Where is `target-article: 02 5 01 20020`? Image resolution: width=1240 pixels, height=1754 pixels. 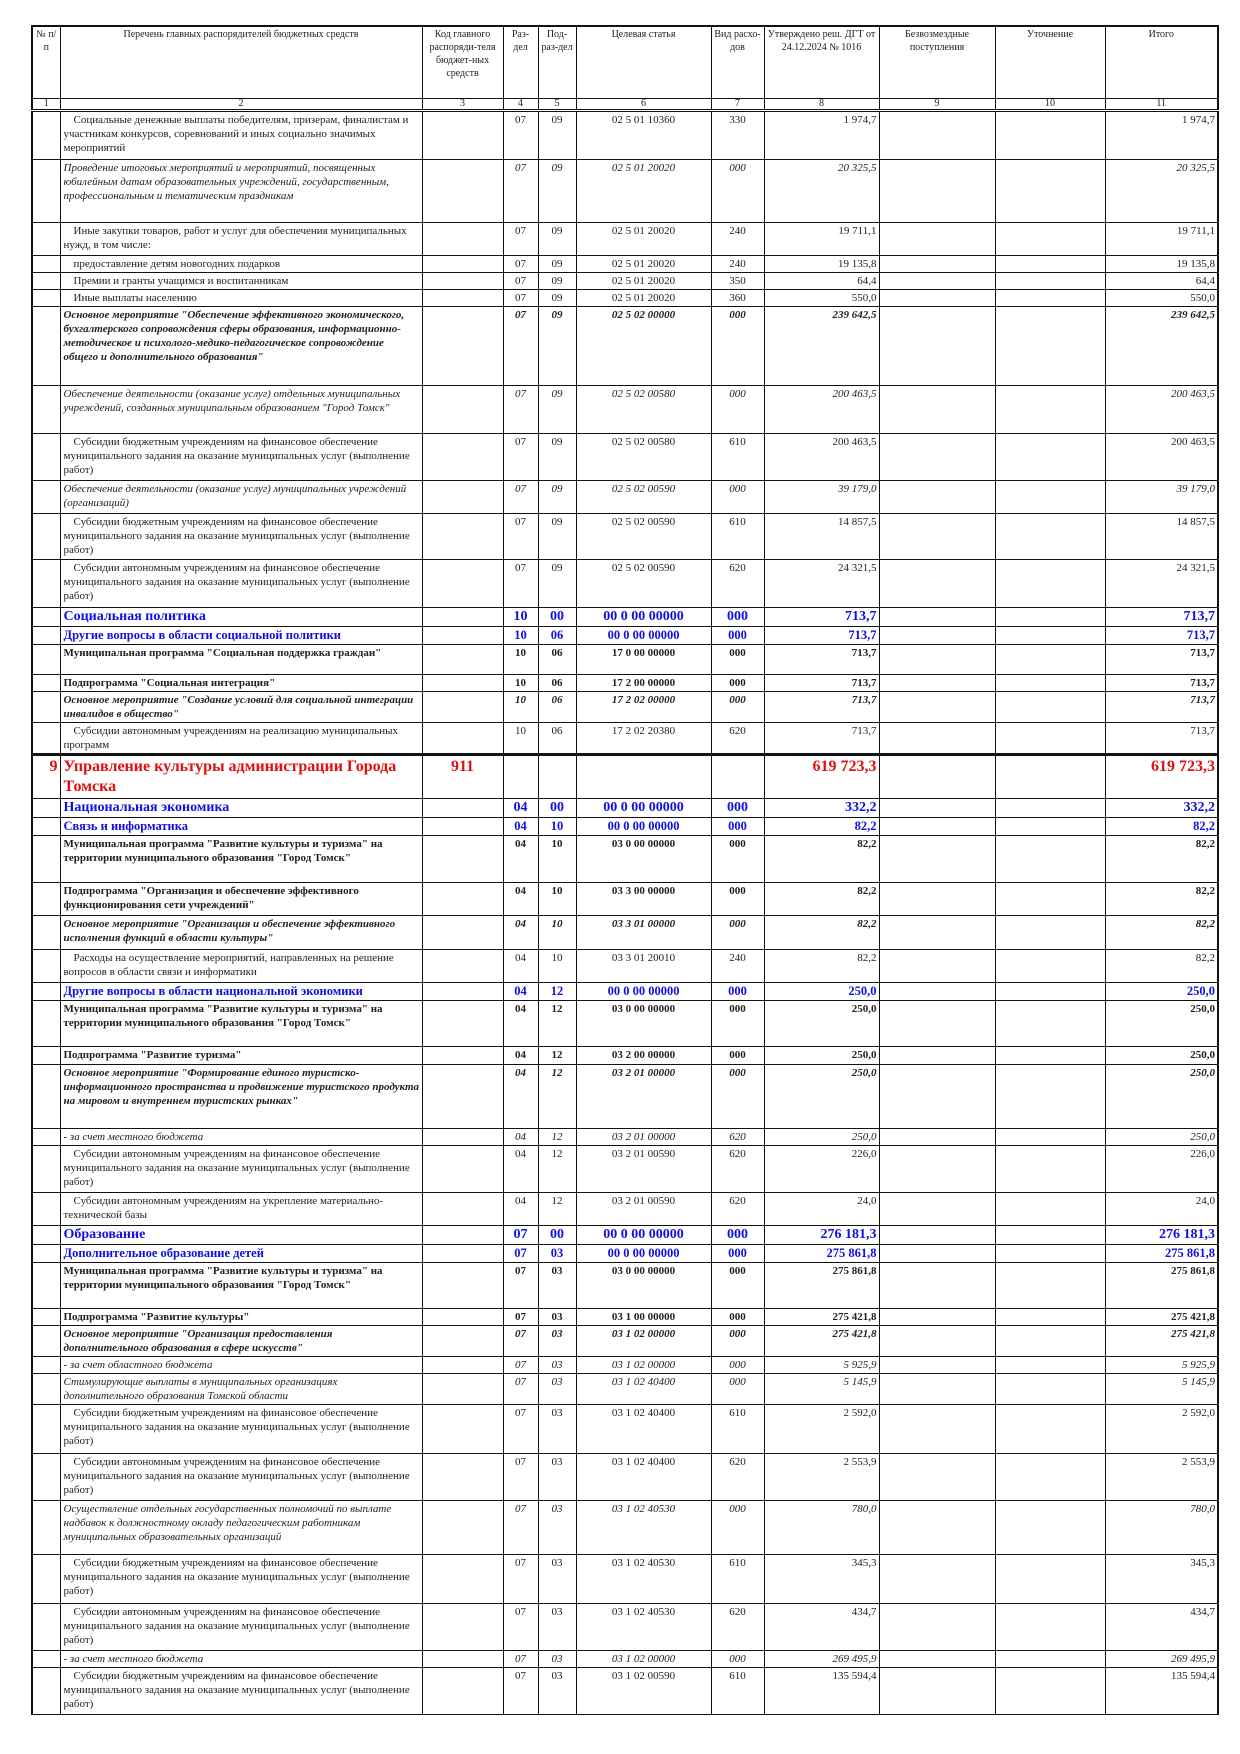
target-article: 02 5 01 20020 is located at coordinates (643, 264).